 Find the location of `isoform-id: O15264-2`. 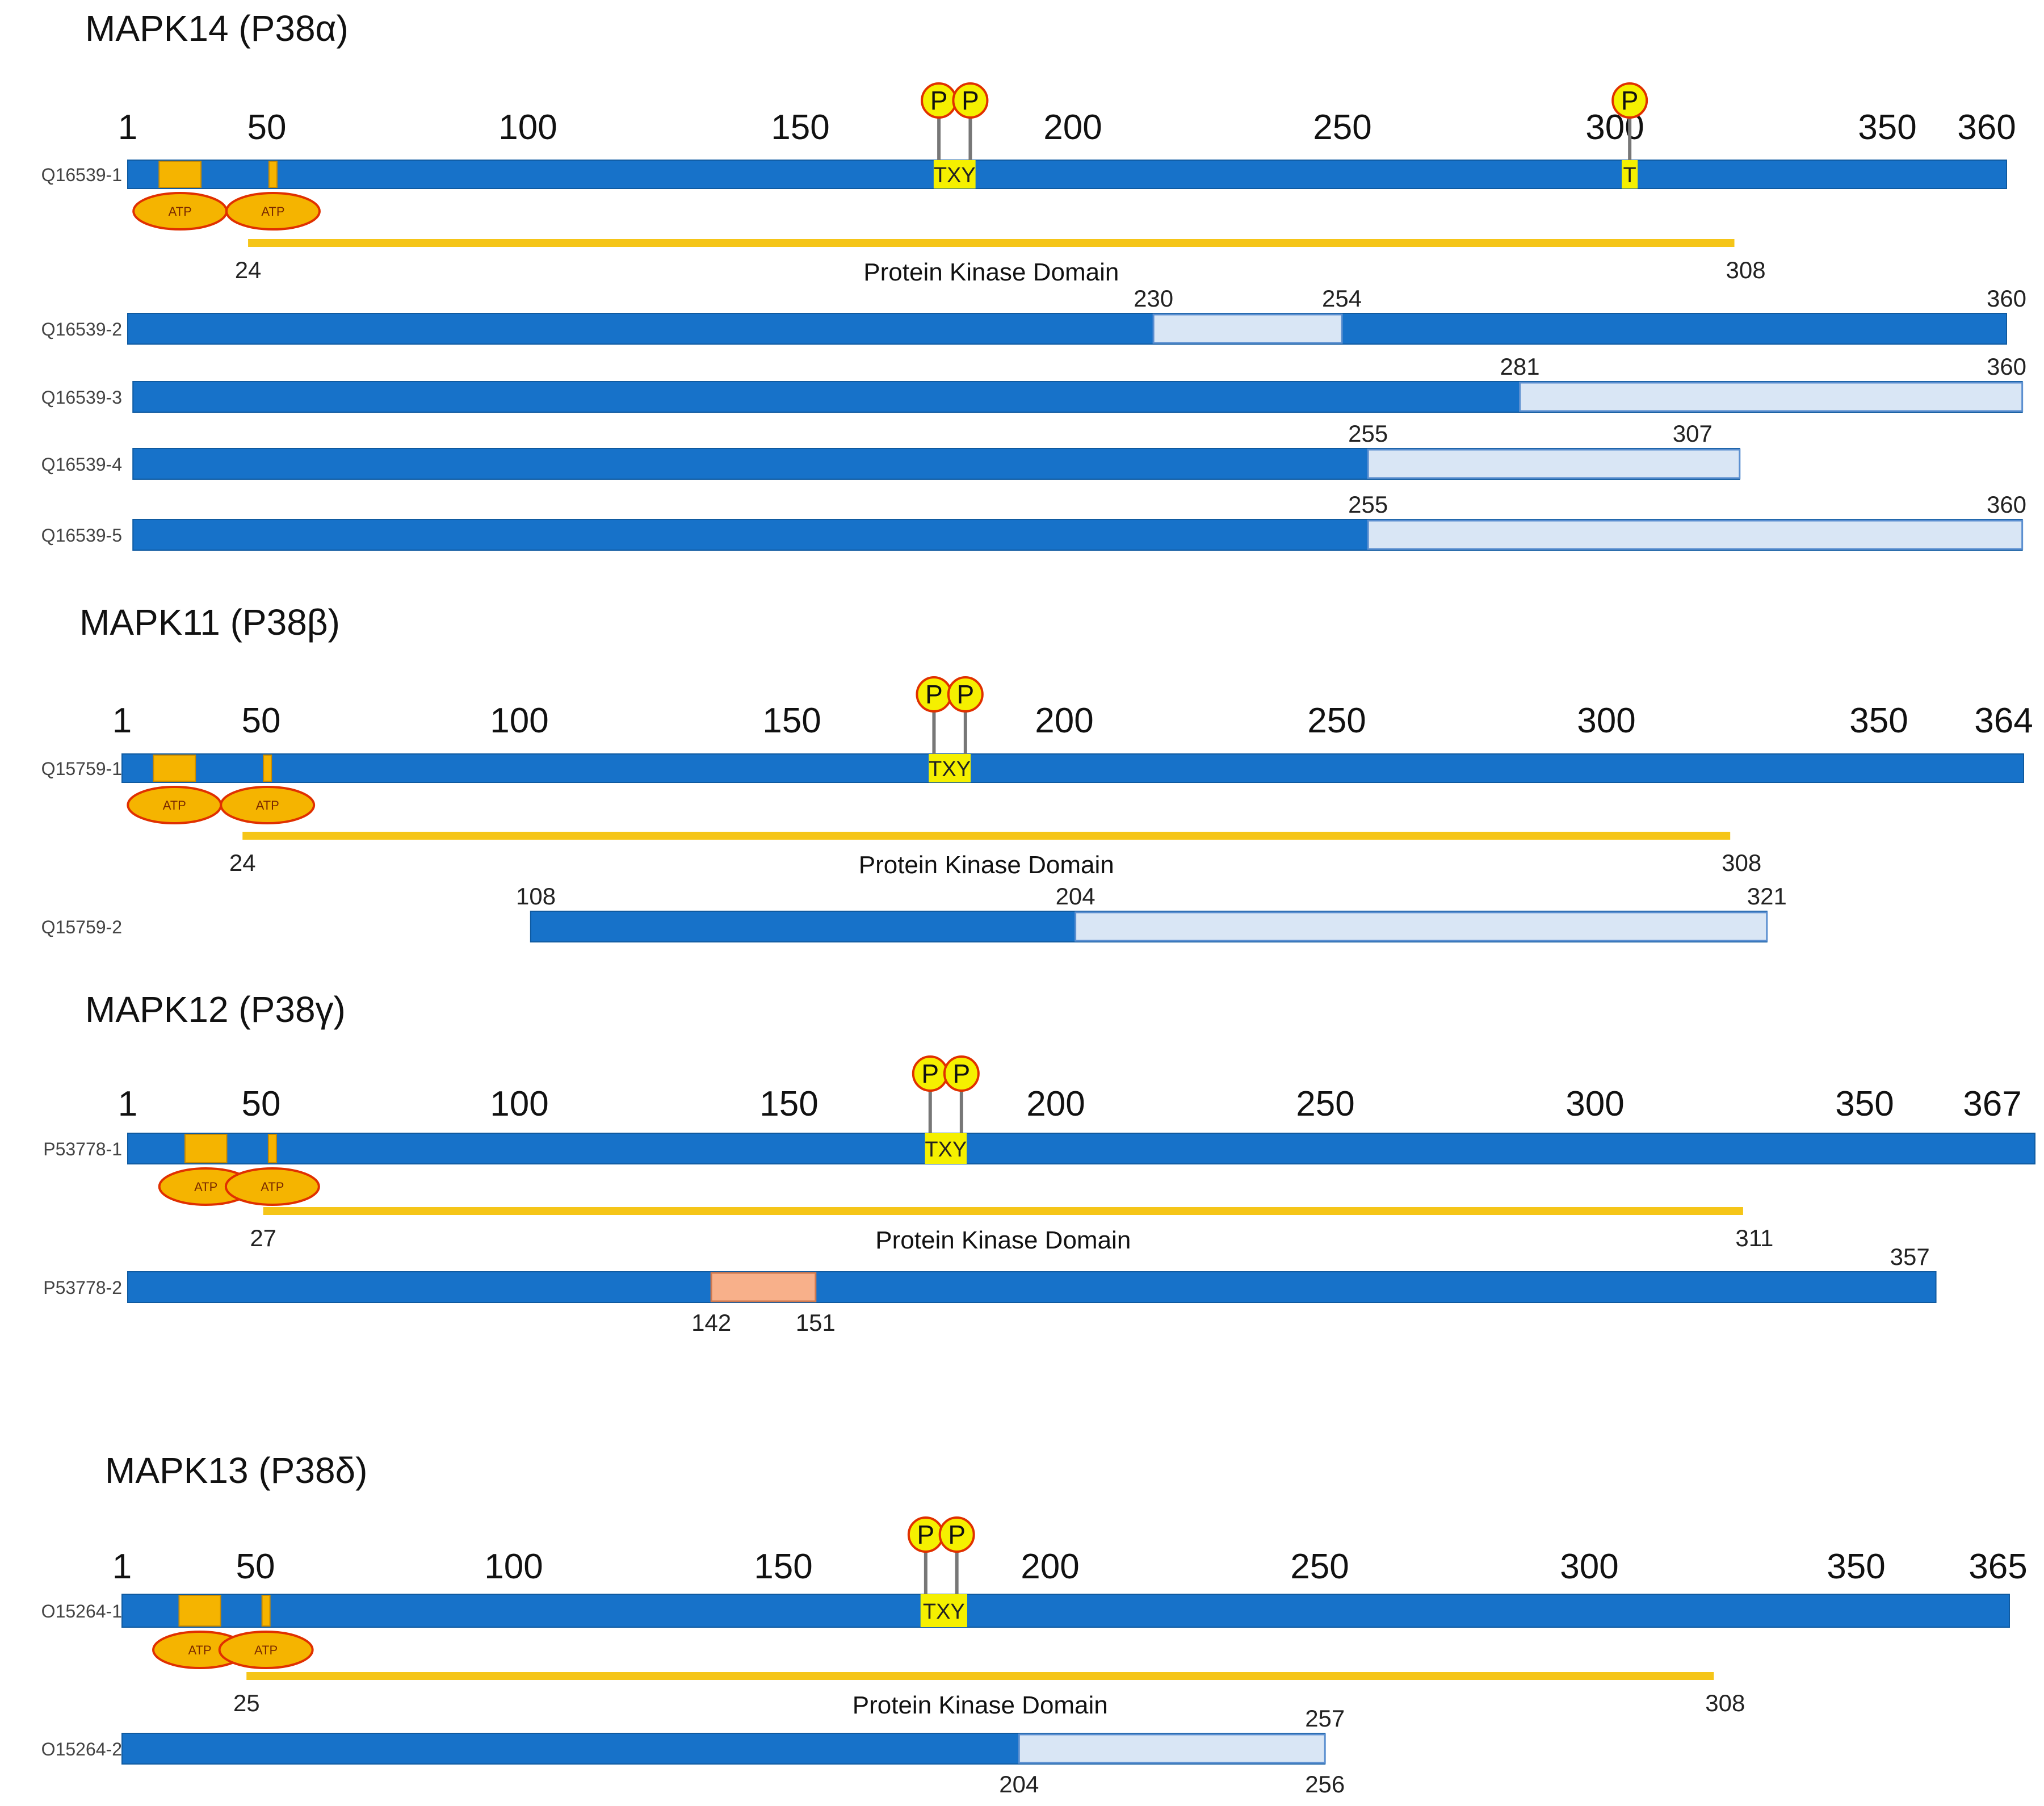

isoform-id: O15264-2 is located at coordinates (82, 1749).